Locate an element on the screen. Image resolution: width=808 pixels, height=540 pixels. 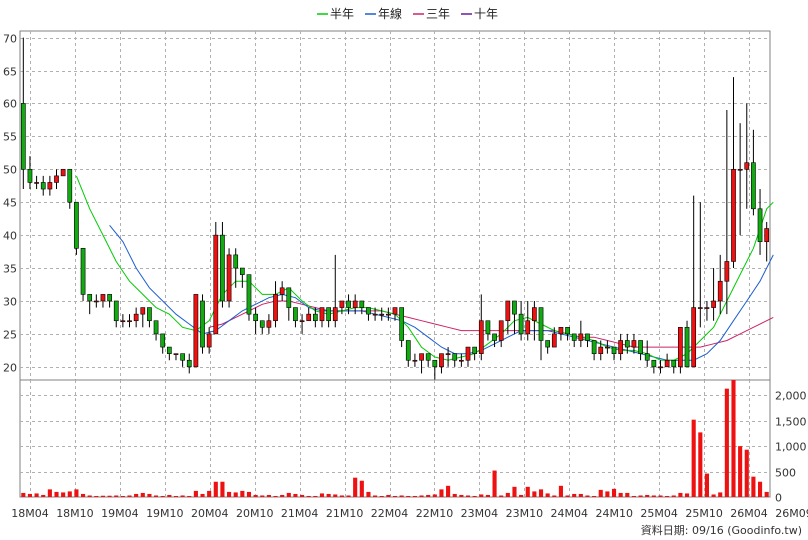
legend: 半年 年線 三年 十年 is located at coordinates (407, 13).